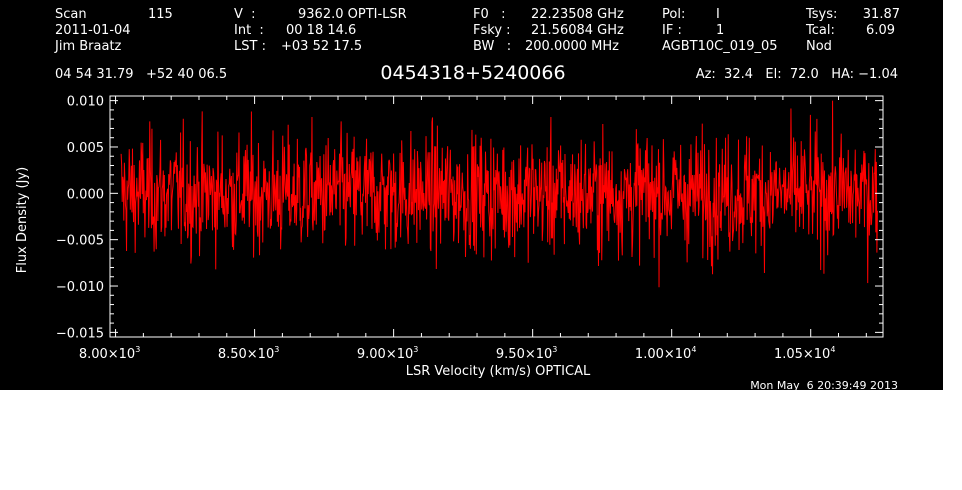 The width and height of the screenshot is (962, 490). Describe the element at coordinates (824, 384) in the screenshot. I see `plot-timestamp: Mon May 6 20:39:49 2013` at that location.